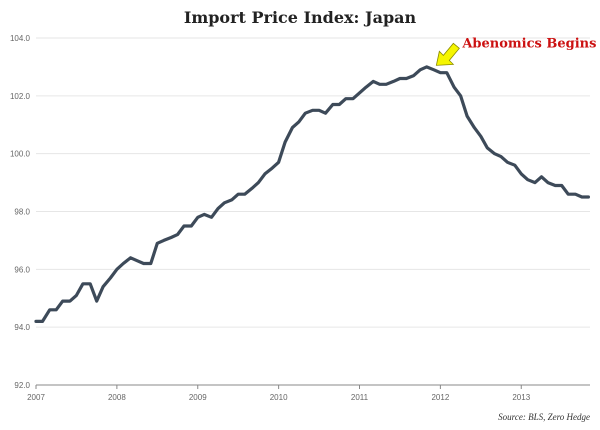 The height and width of the screenshot is (430, 600). Describe the element at coordinates (544, 417) in the screenshot. I see `source-note: Source: BLS, Zero Hedge` at that location.